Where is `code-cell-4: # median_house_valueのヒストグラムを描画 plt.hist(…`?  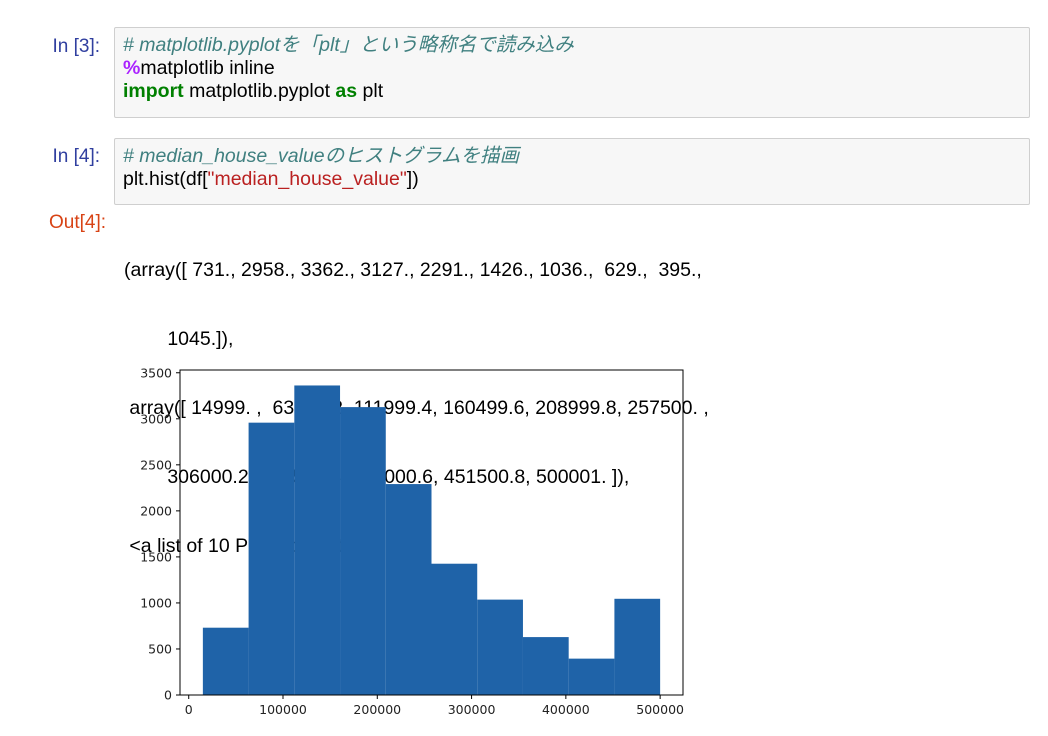
code-cell-4: # median_house_valueのヒストグラムを描画 plt.hist(… is located at coordinates (572, 171).